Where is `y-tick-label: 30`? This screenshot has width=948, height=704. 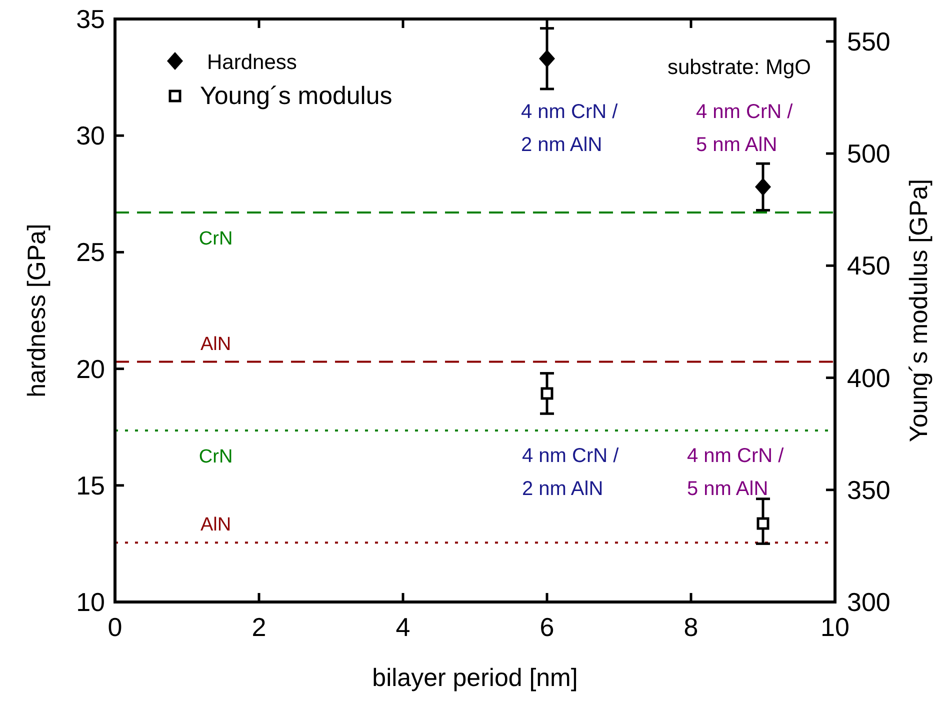 y-tick-label: 30 is located at coordinates (90, 135).